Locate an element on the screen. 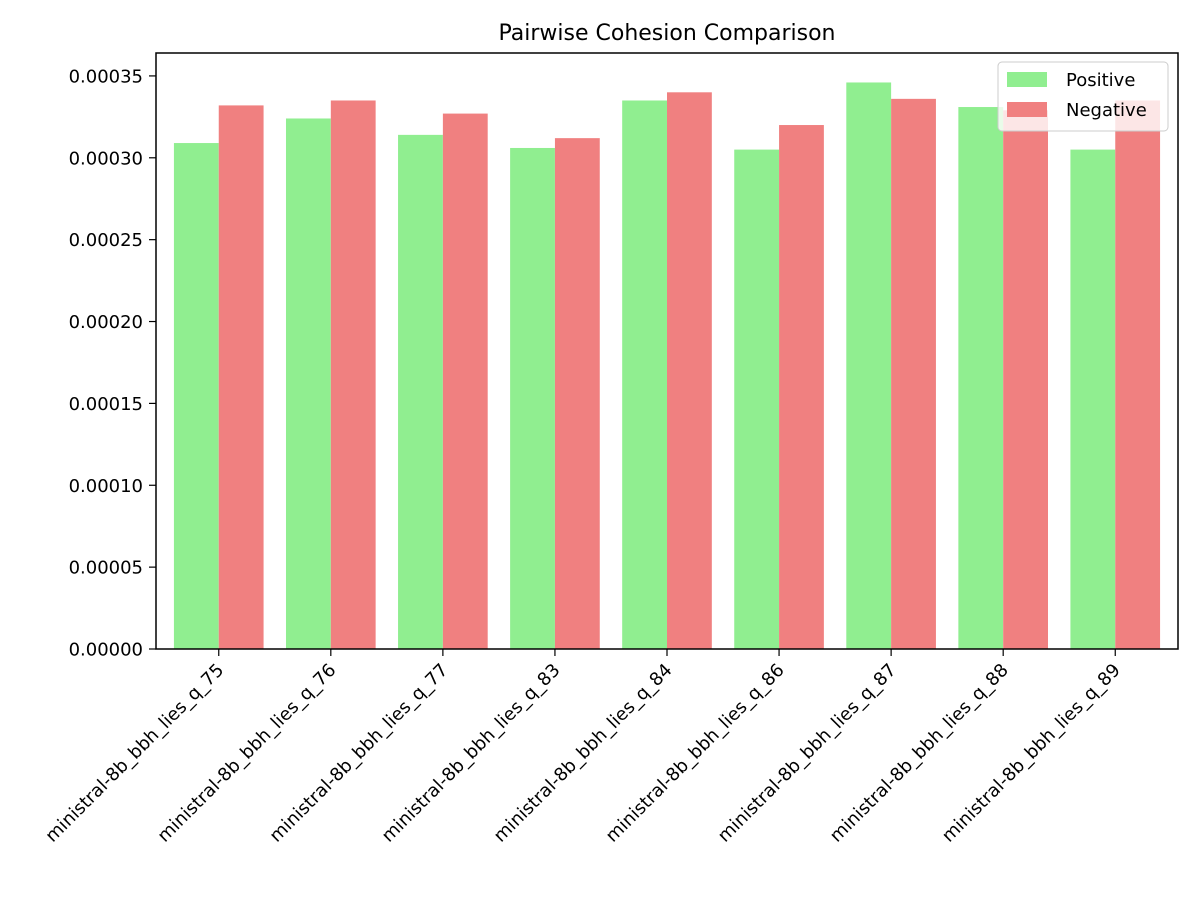 The width and height of the screenshot is (1200, 900). x-tick-label: ministral-8b_bbh_lies_q_88 is located at coordinates (919, 753).